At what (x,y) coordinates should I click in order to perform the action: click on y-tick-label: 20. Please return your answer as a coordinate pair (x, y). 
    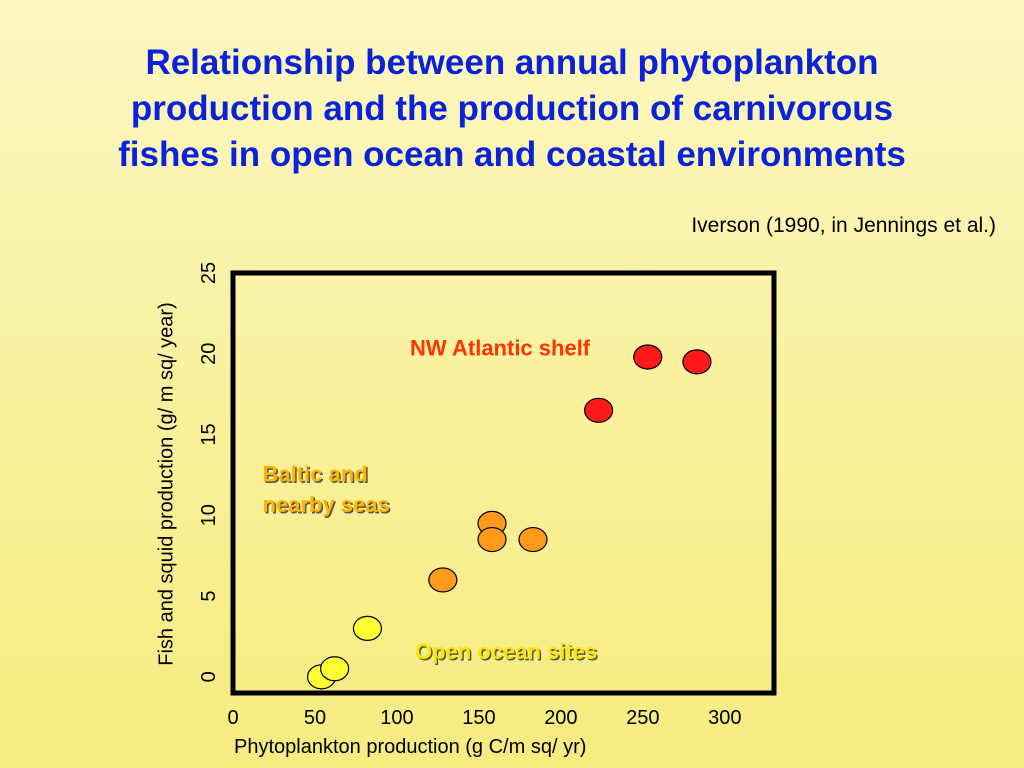
    Looking at the image, I should click on (209, 354).